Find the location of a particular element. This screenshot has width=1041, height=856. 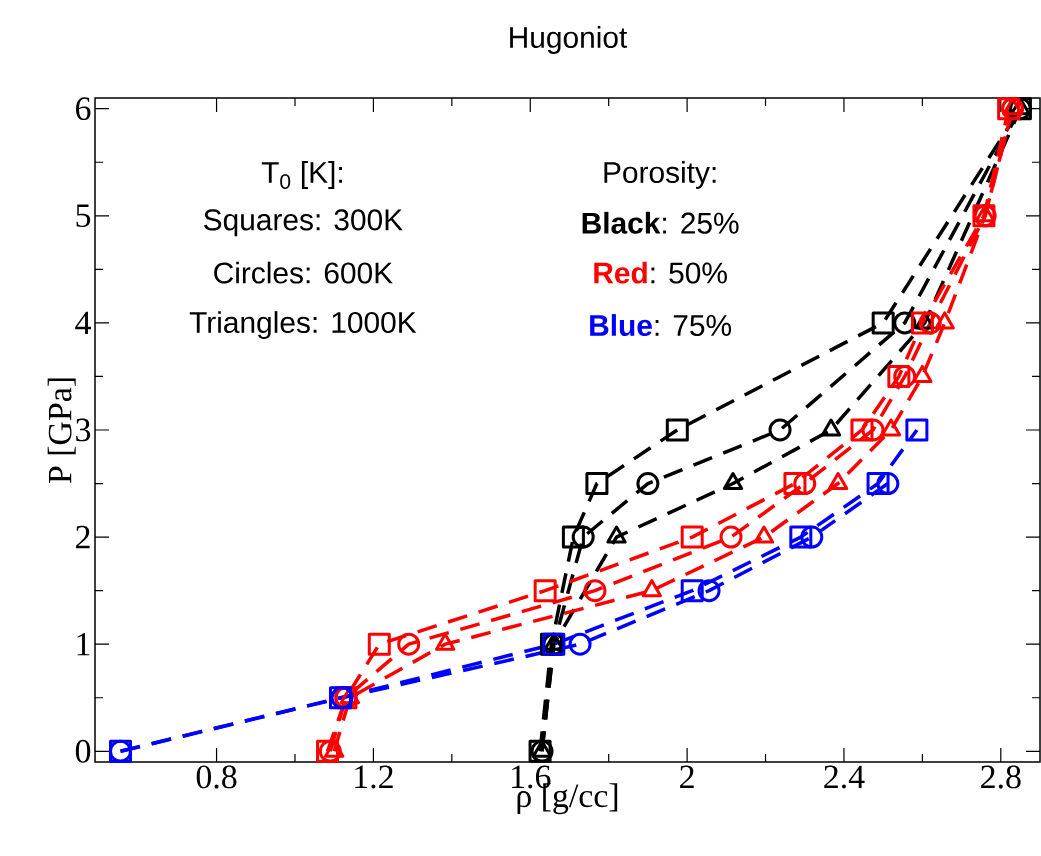

annotation: : 25% is located at coordinates (701, 223).